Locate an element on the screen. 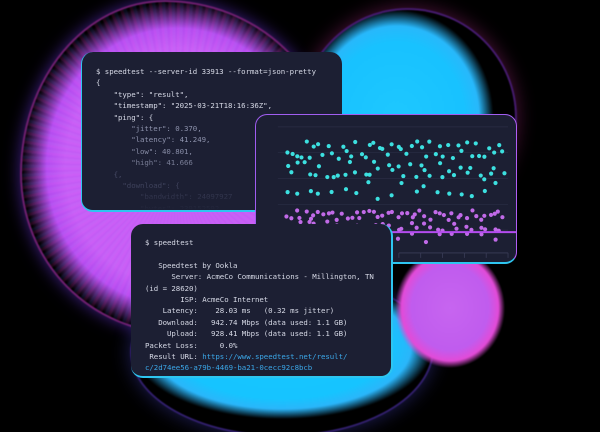 Image resolution: width=600 pixels, height=432 pixels. result-row: Packet Loss: 0.0% is located at coordinates (191, 345).